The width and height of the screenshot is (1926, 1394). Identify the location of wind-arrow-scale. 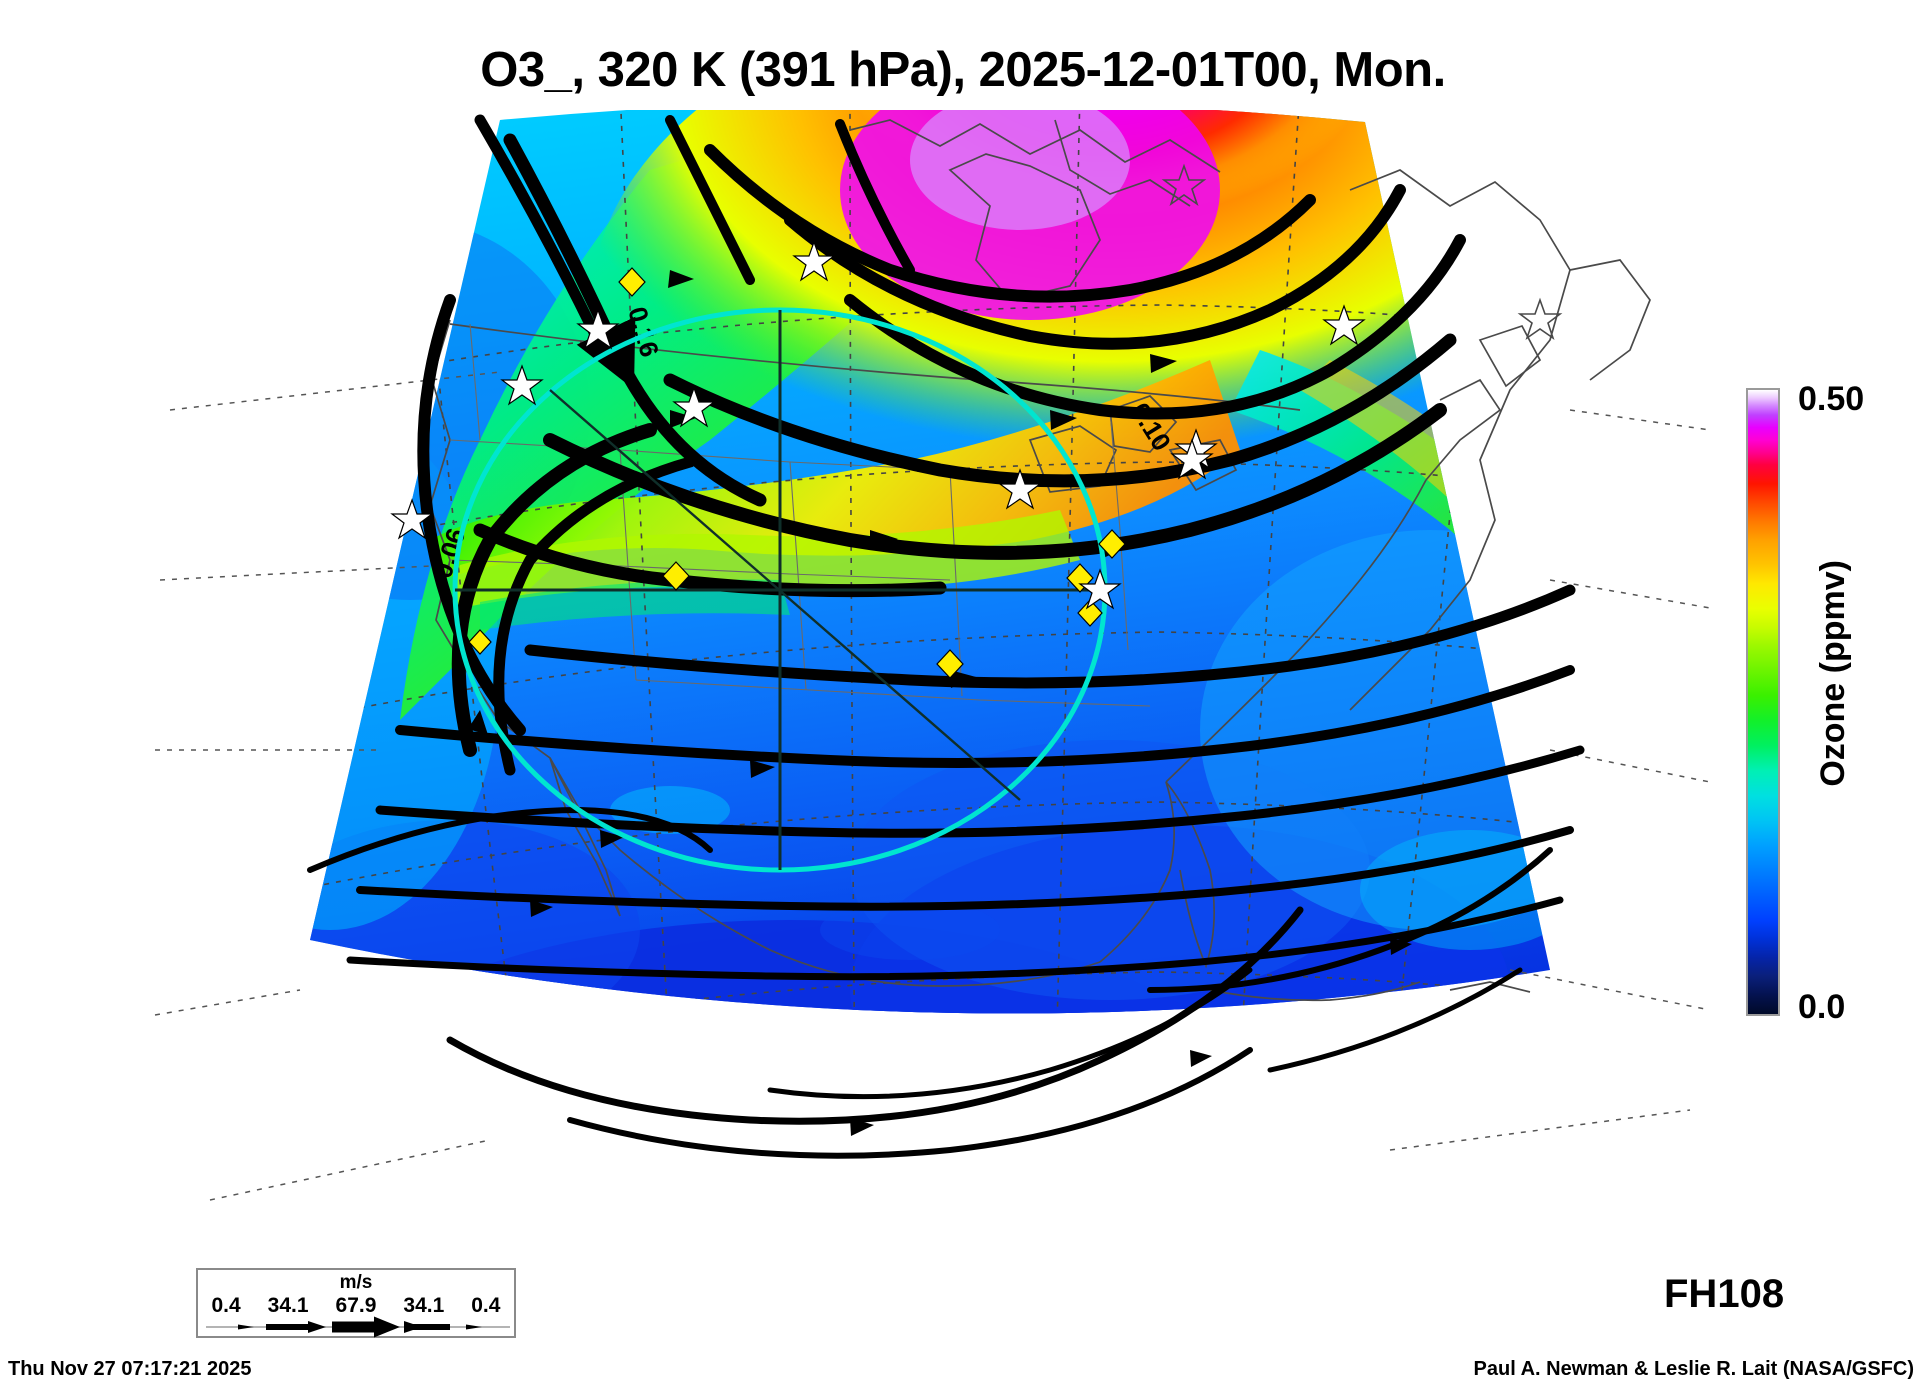
(358, 1327).